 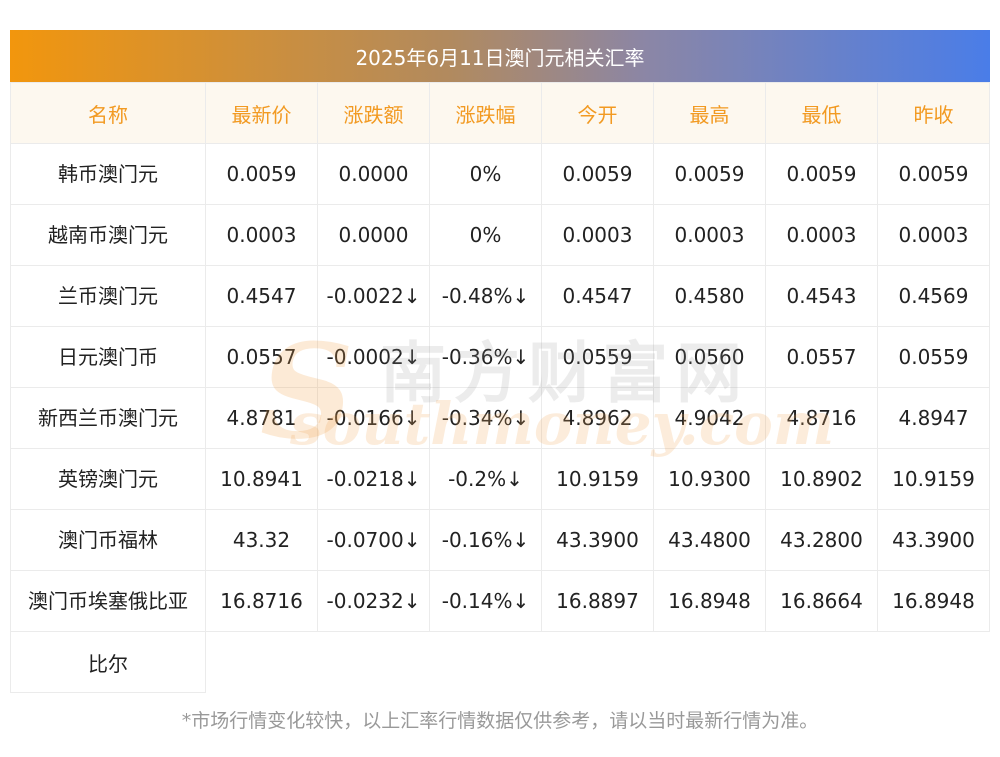 I want to click on high-cell: 10.9300, so click(x=709, y=479).